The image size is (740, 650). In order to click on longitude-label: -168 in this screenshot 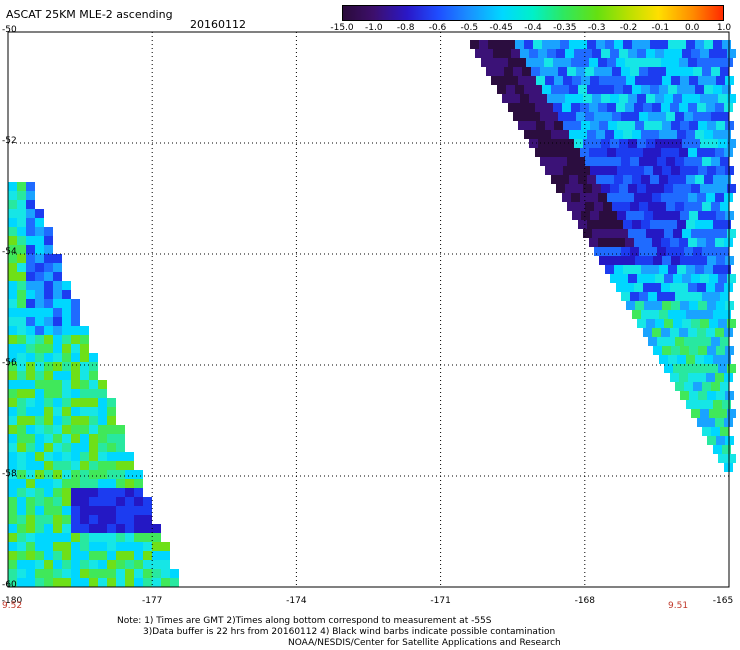, I will do `click(585, 601)`.